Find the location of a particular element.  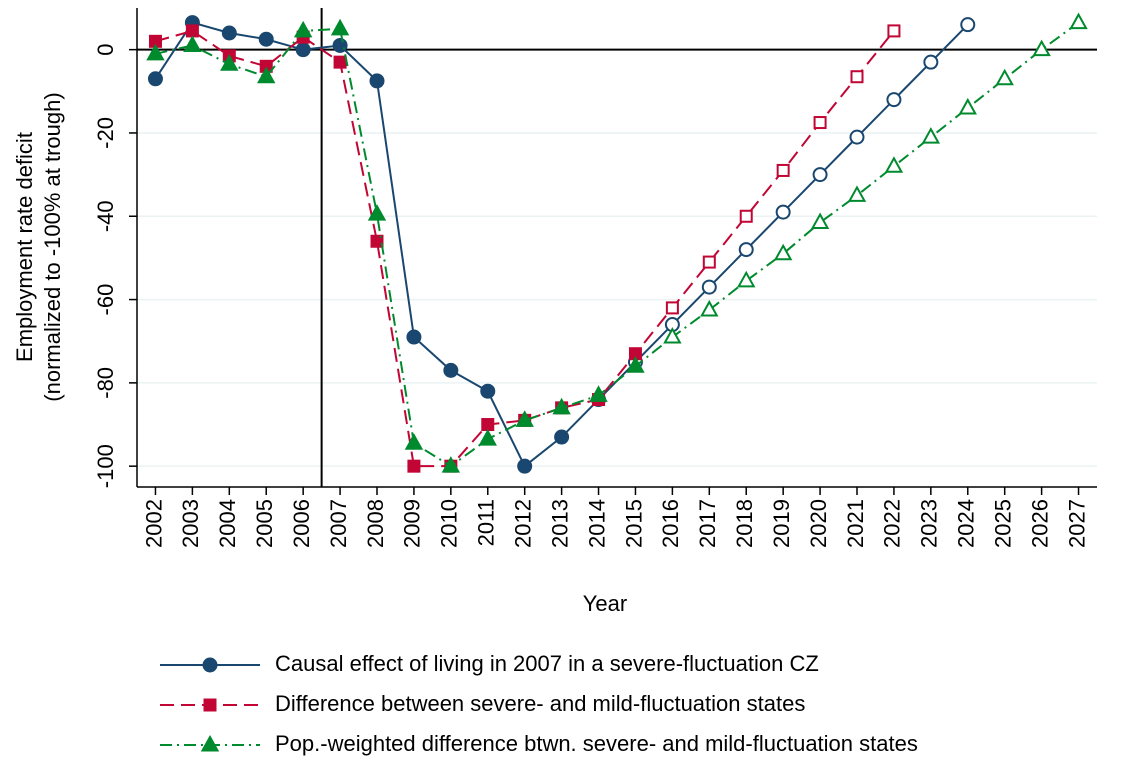

x-tick-label: 2010 is located at coordinates (449, 523).